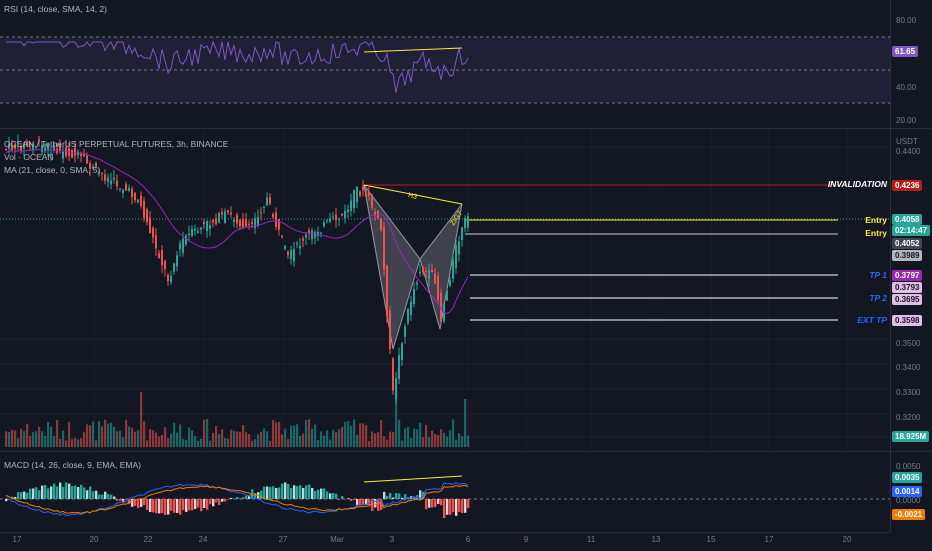 The width and height of the screenshot is (932, 551). Describe the element at coordinates (29, 157) in the screenshot. I see `volume-legend: Vol · OCEAN` at that location.